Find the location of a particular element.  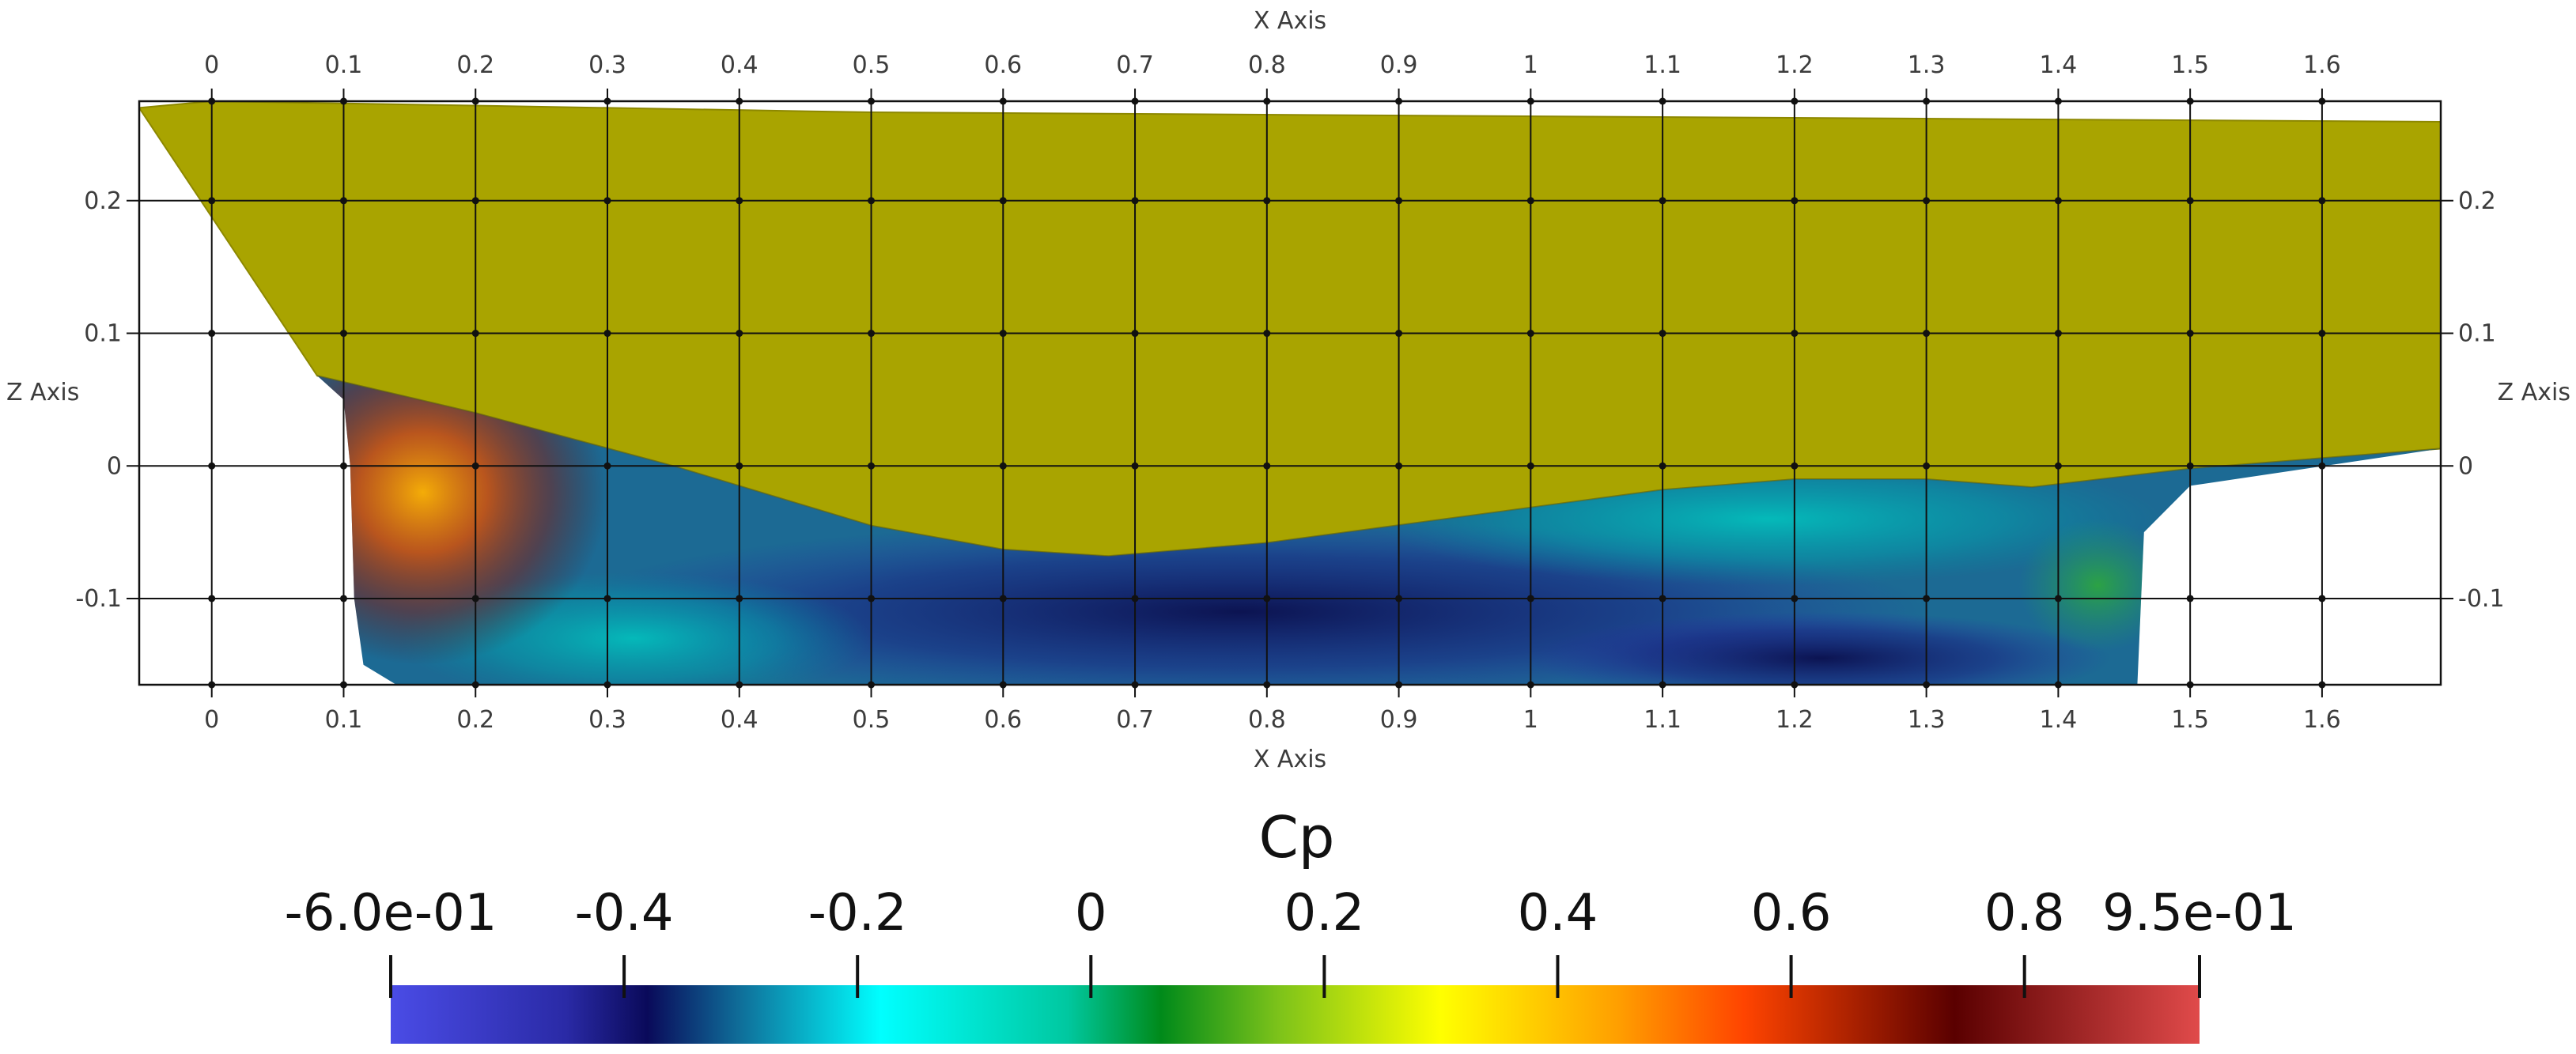

z-tick-label-left-2: 0 is located at coordinates (115, 466).